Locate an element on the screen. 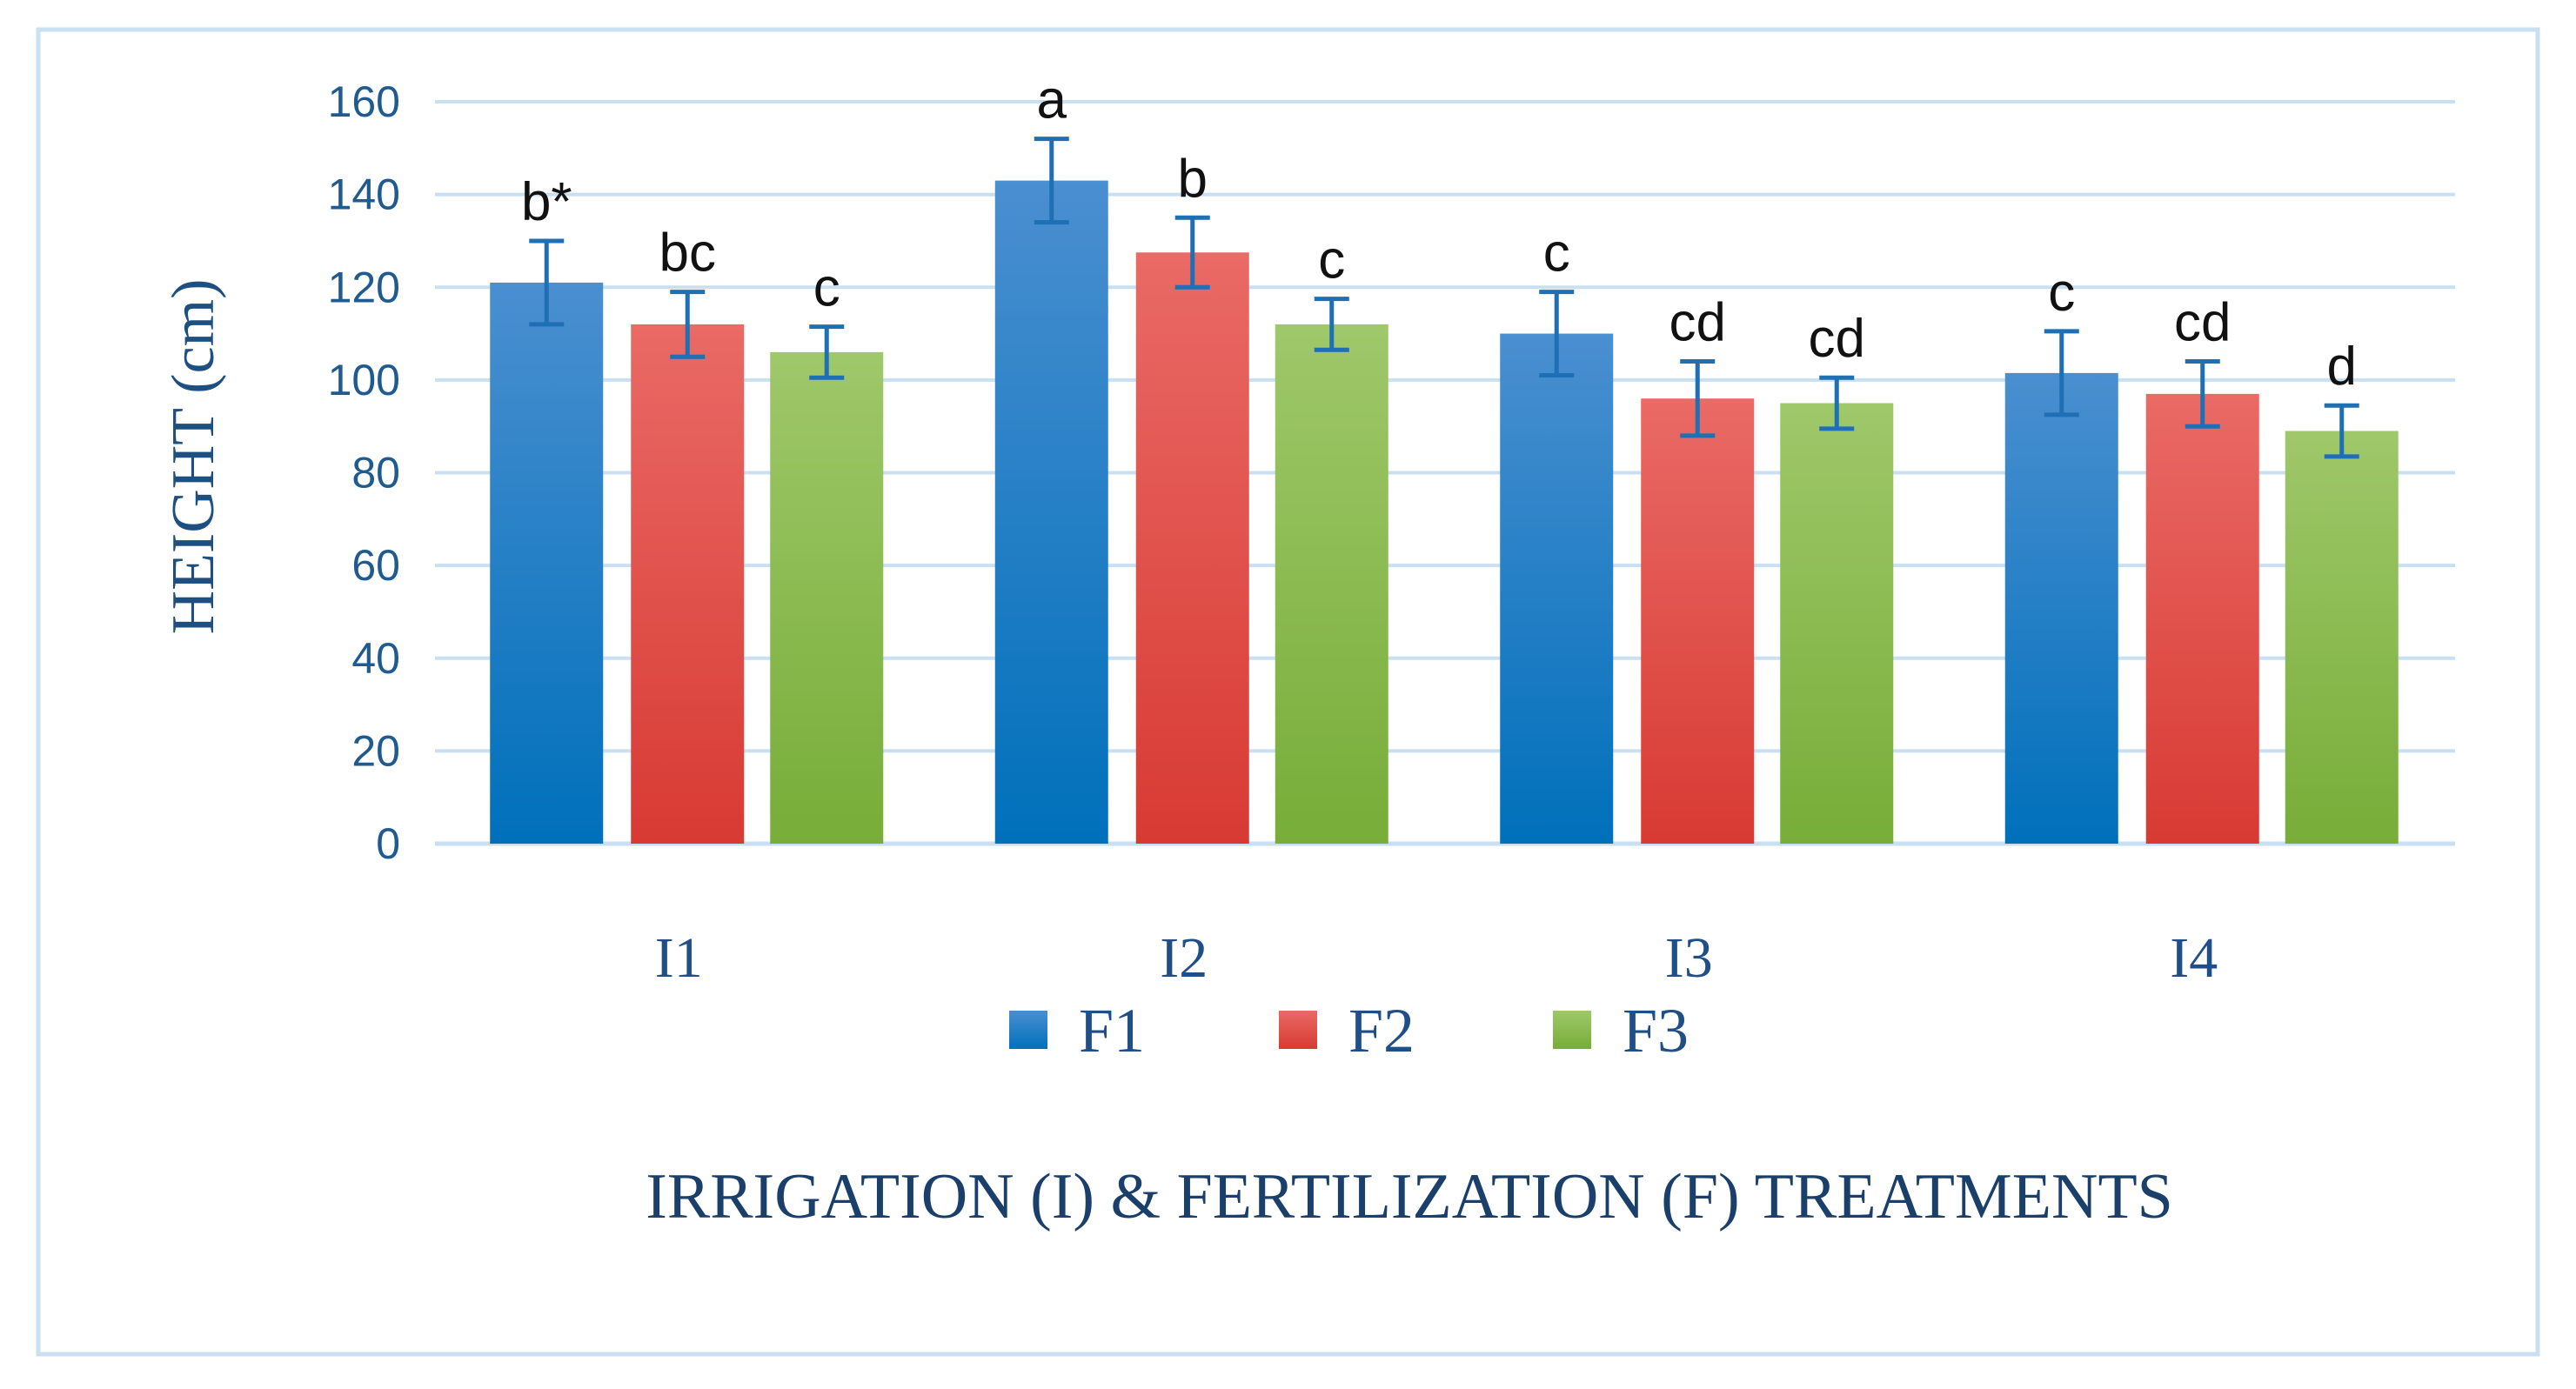 The height and width of the screenshot is (1389, 2576). error-bar-I4-F1 is located at coordinates (2061, 373).